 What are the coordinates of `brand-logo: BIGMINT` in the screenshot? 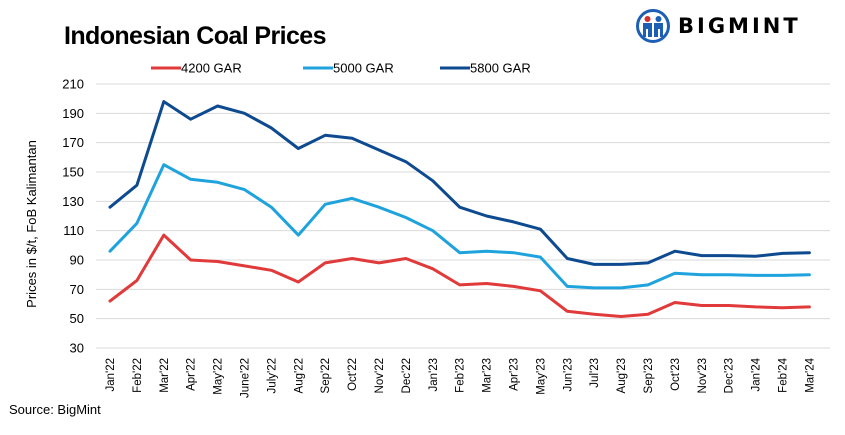 It's located at (718, 26).